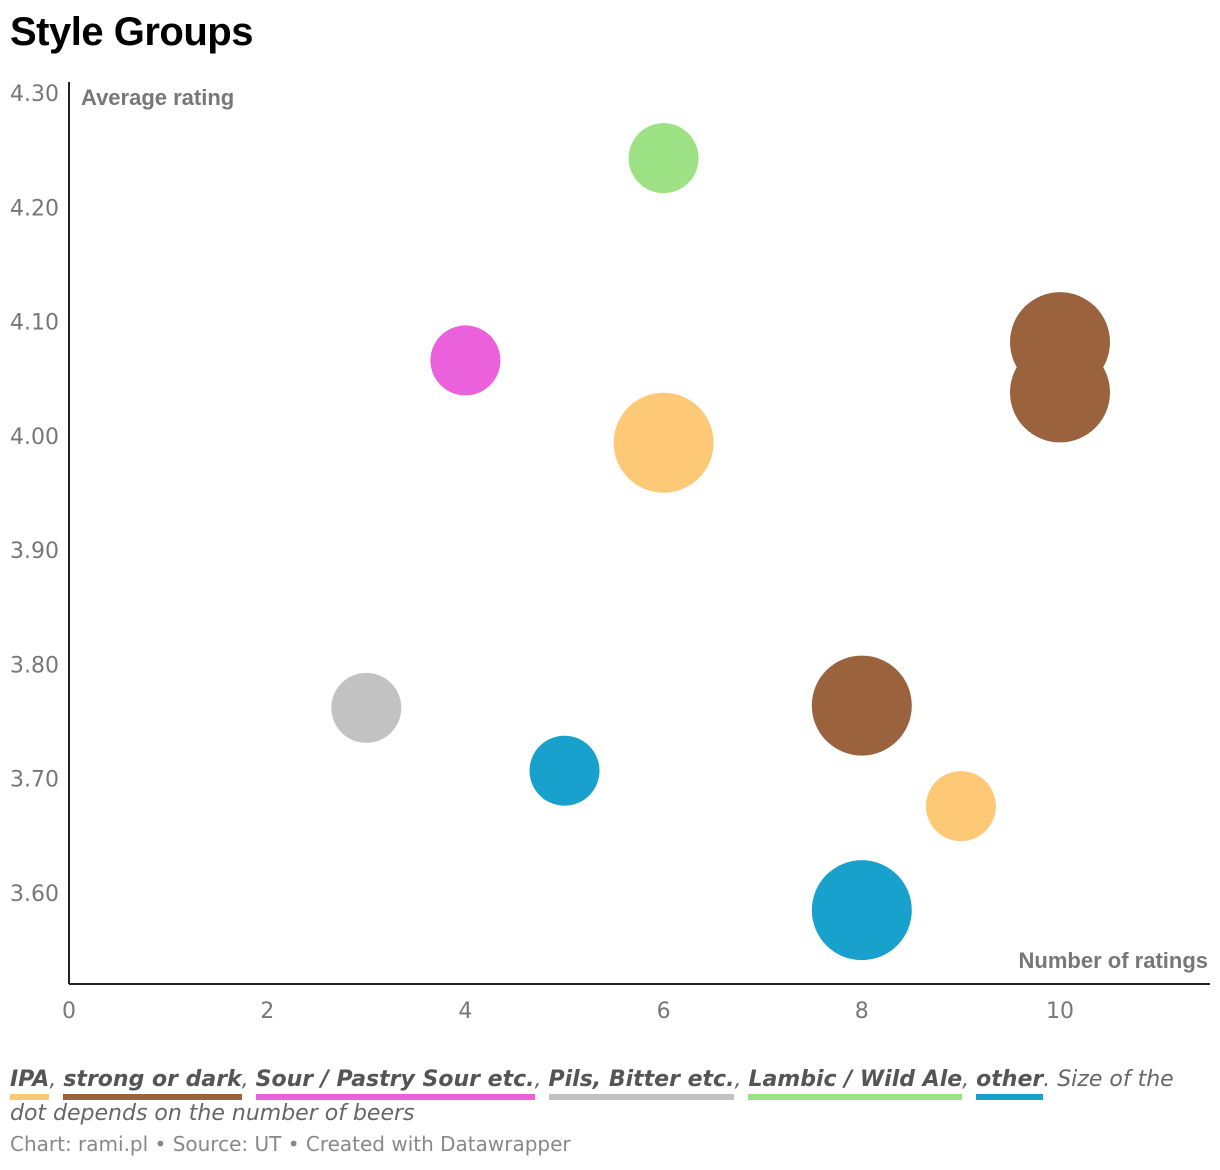  I want to click on x-tick-label: 6, so click(664, 1011).